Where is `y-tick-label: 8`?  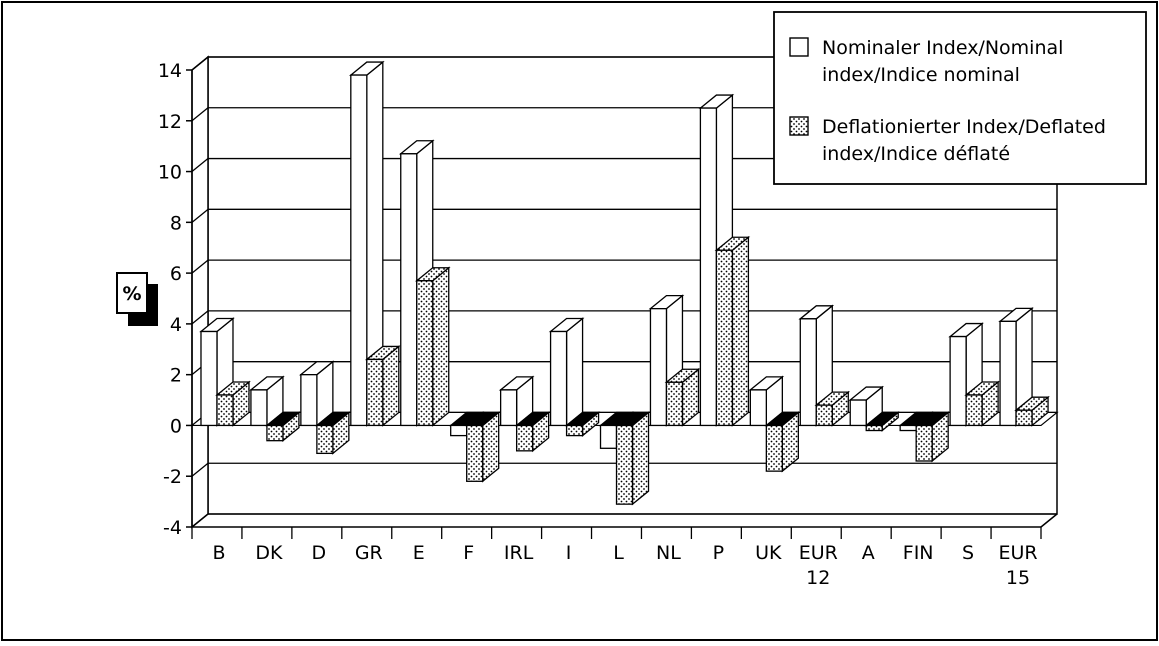 y-tick-label: 8 is located at coordinates (176, 223).